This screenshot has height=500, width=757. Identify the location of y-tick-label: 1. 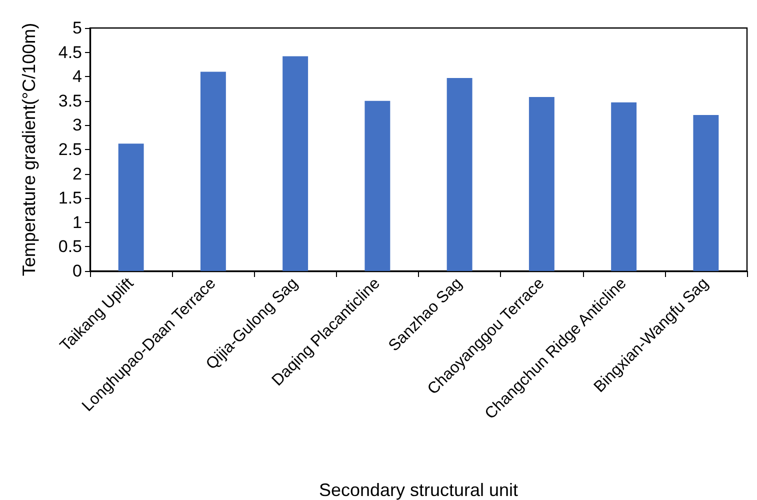
(77, 222).